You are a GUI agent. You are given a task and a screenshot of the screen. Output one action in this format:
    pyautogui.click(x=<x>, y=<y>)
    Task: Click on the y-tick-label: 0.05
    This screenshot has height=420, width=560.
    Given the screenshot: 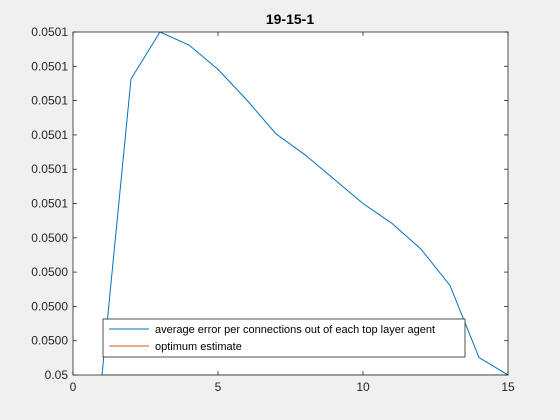 What is the action you would take?
    pyautogui.click(x=57, y=375)
    